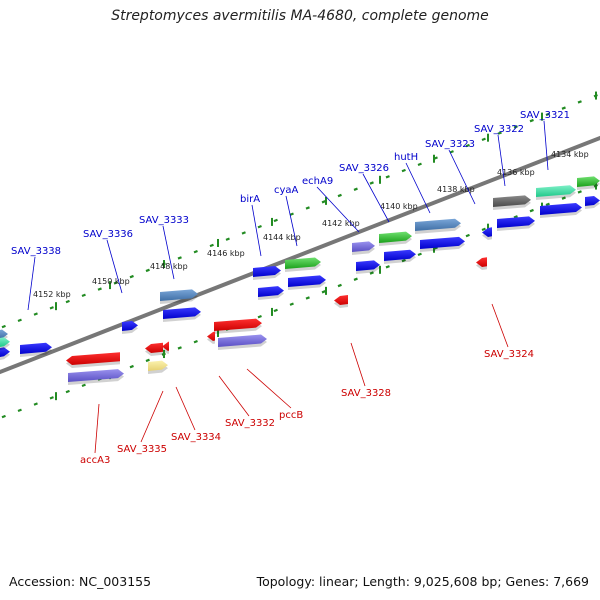  What do you see at coordinates (108, 261) in the screenshot?
I see `gene-label-top: SAV_3336` at bounding box center [108, 261].